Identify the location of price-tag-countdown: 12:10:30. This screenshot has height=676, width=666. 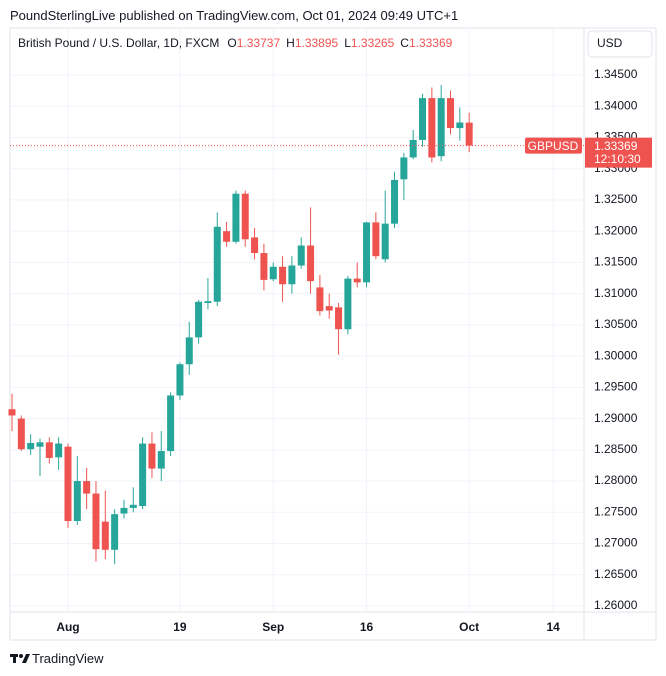
(617, 159).